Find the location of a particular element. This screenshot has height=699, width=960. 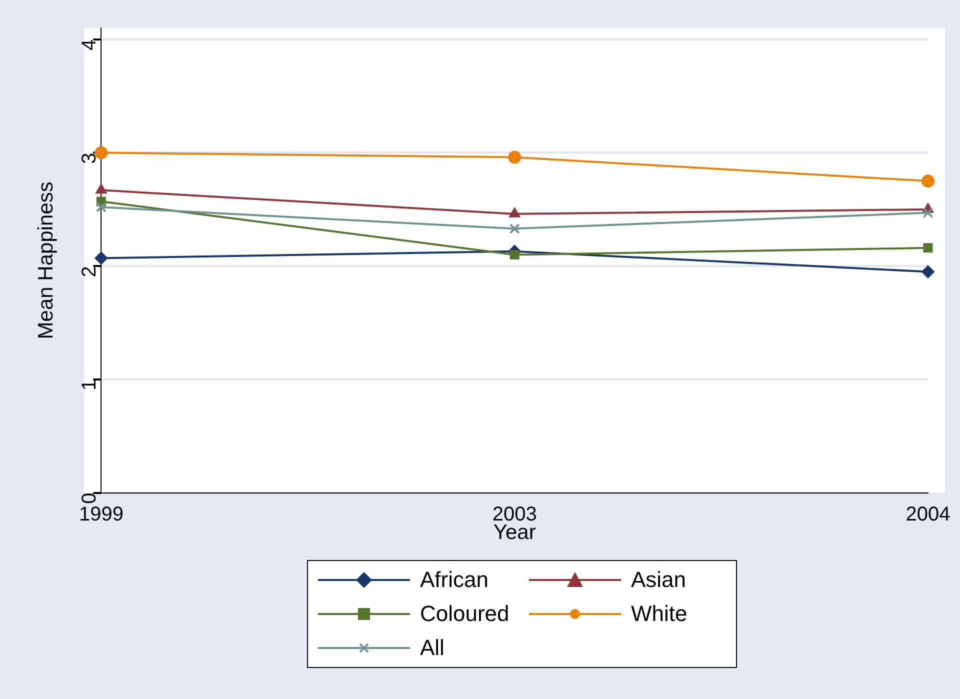

x-tick-label: 2004 is located at coordinates (928, 514).